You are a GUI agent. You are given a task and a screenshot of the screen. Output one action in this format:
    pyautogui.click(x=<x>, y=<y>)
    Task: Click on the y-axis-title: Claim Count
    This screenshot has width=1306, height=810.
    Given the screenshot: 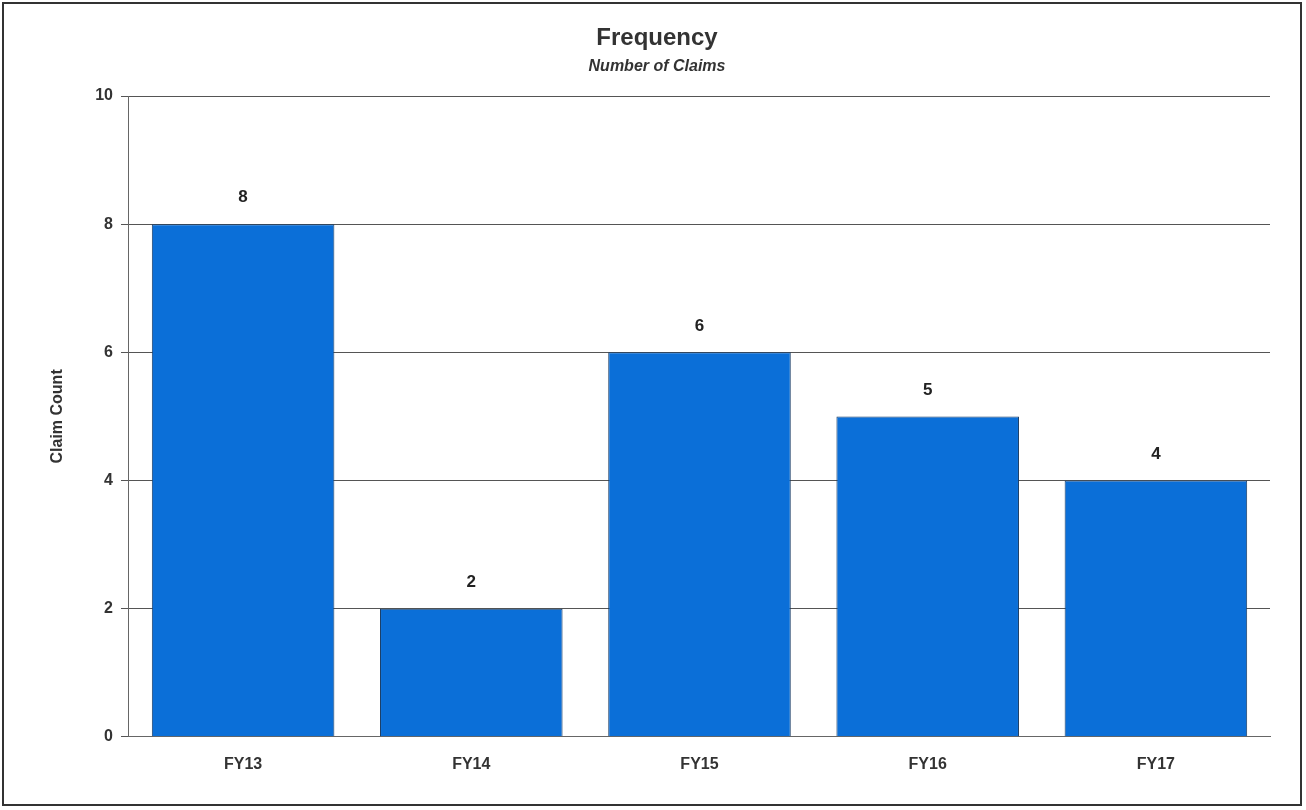 What is the action you would take?
    pyautogui.click(x=57, y=416)
    